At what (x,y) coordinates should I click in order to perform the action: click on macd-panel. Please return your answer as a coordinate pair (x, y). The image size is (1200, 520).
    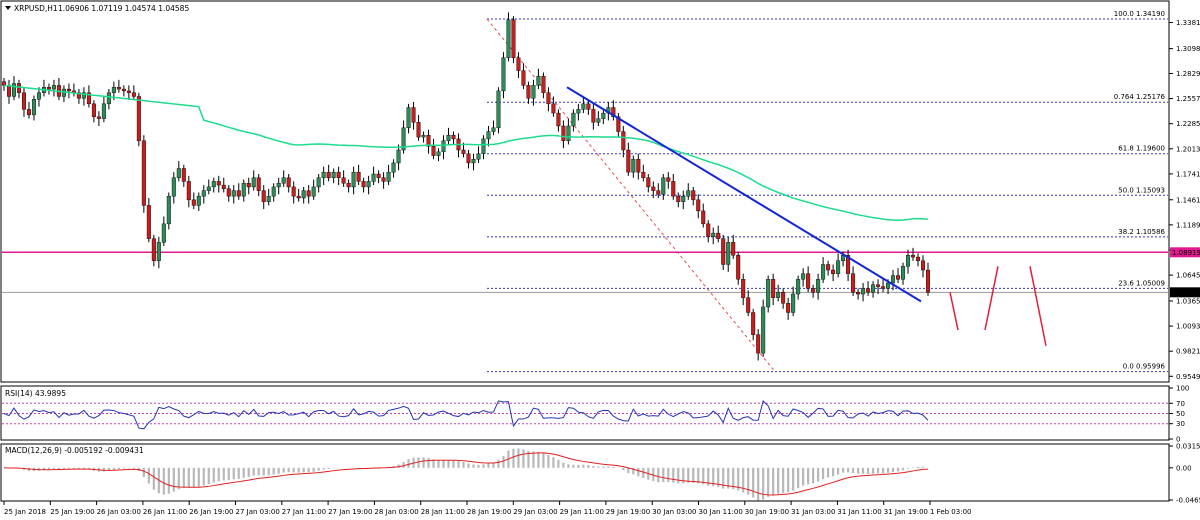
    Looking at the image, I should click on (585, 472).